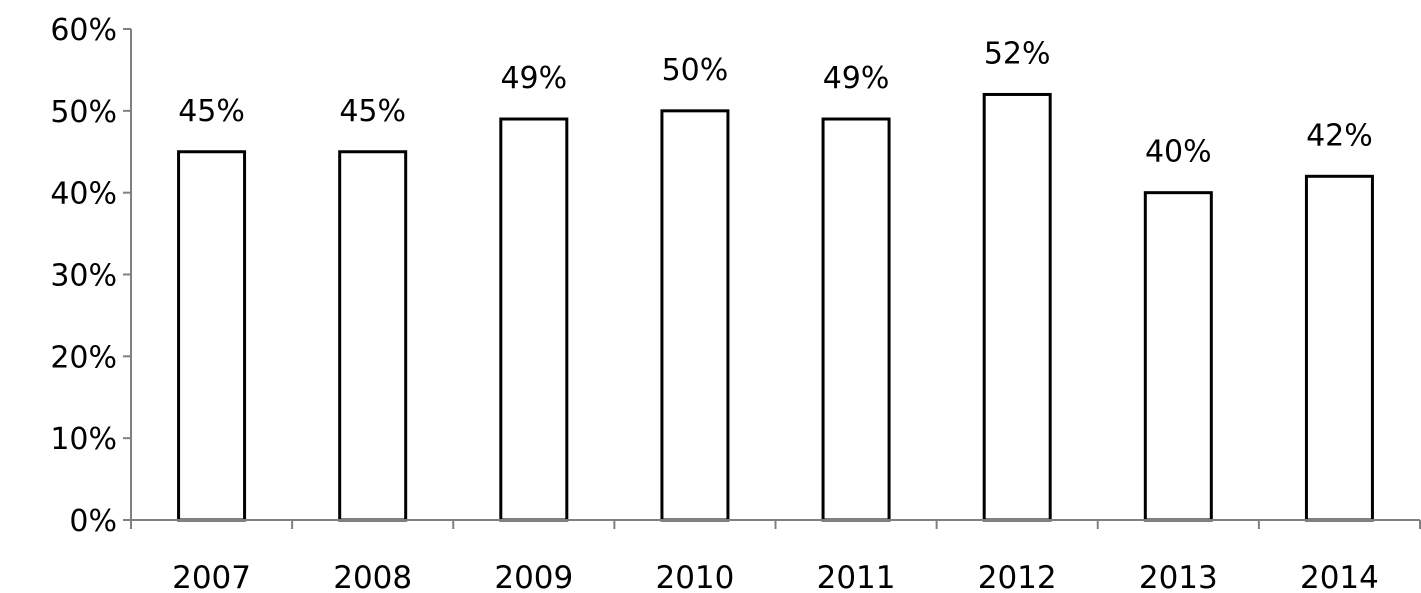  Describe the element at coordinates (856, 576) in the screenshot. I see `x-category-label: 2011` at that location.